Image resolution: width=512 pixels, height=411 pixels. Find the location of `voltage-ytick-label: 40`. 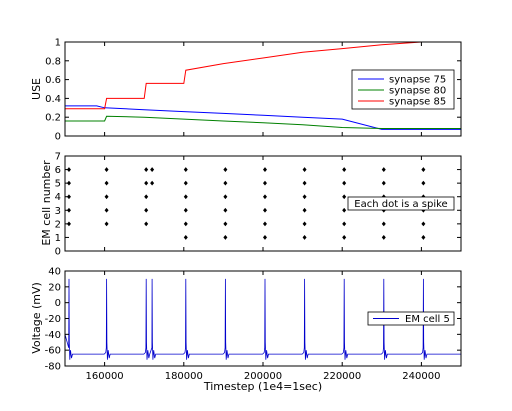

voltage-ytick-label: 40 is located at coordinates (54, 272).